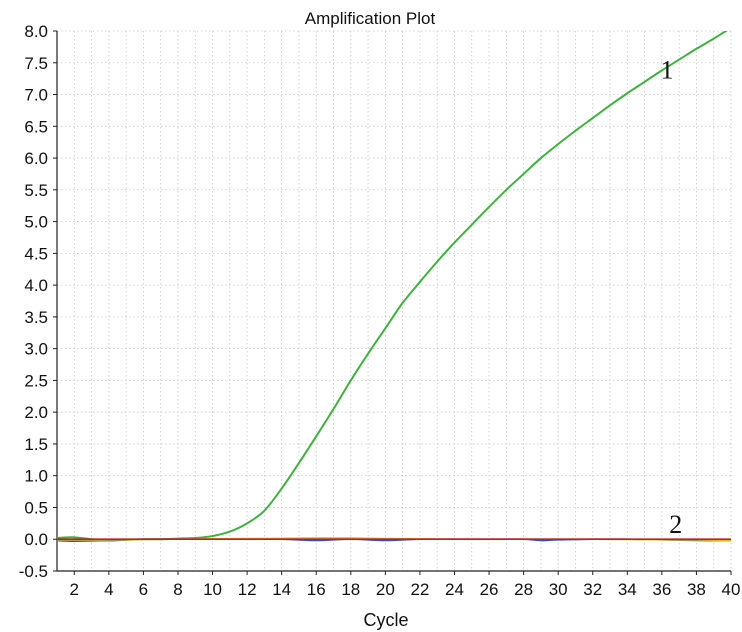 The height and width of the screenshot is (632, 742). Describe the element at coordinates (36, 285) in the screenshot. I see `y-tick-label: 4.0` at that location.